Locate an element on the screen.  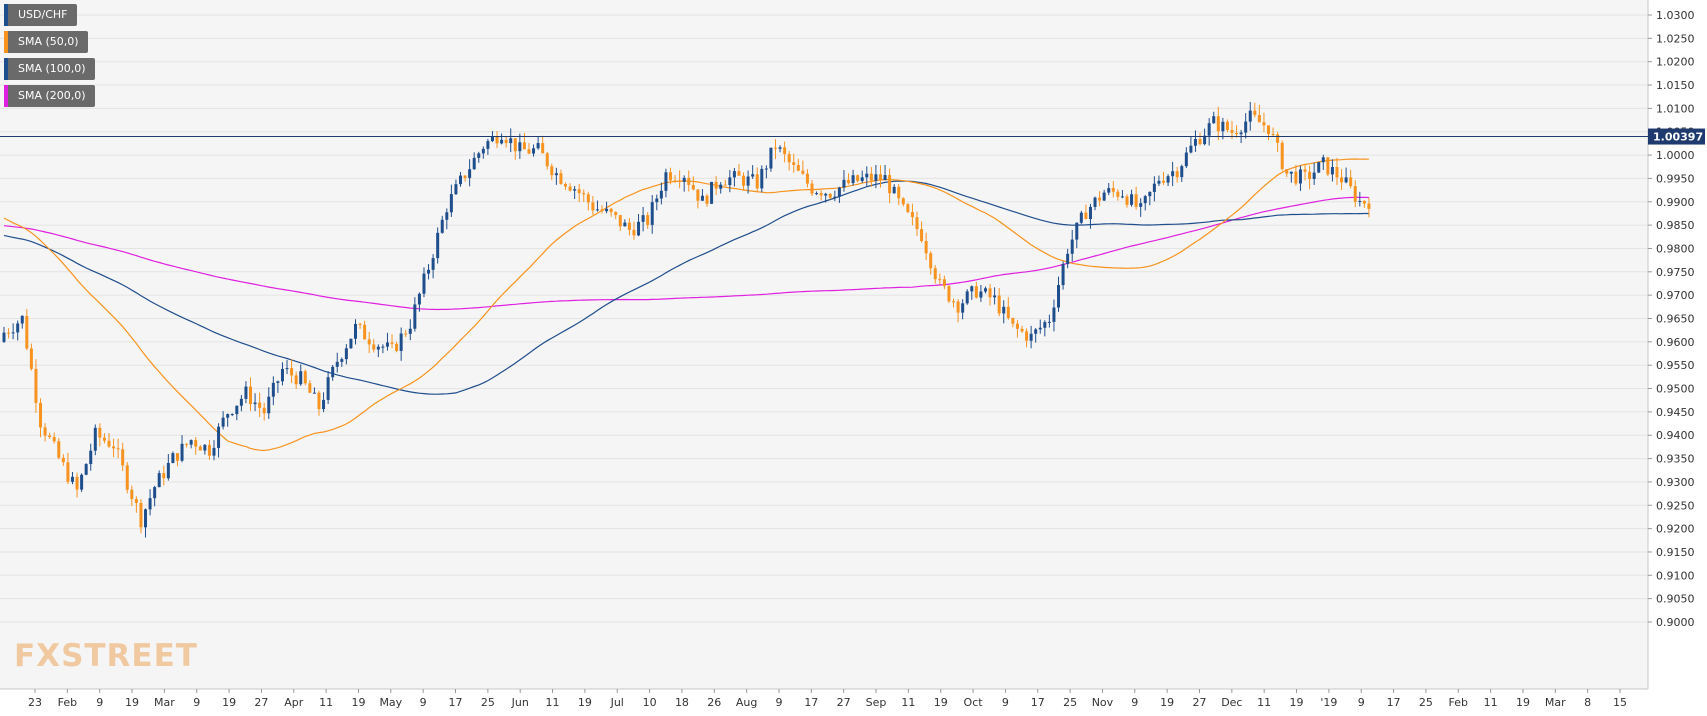
x-tick-label: '19 is located at coordinates (1328, 702).